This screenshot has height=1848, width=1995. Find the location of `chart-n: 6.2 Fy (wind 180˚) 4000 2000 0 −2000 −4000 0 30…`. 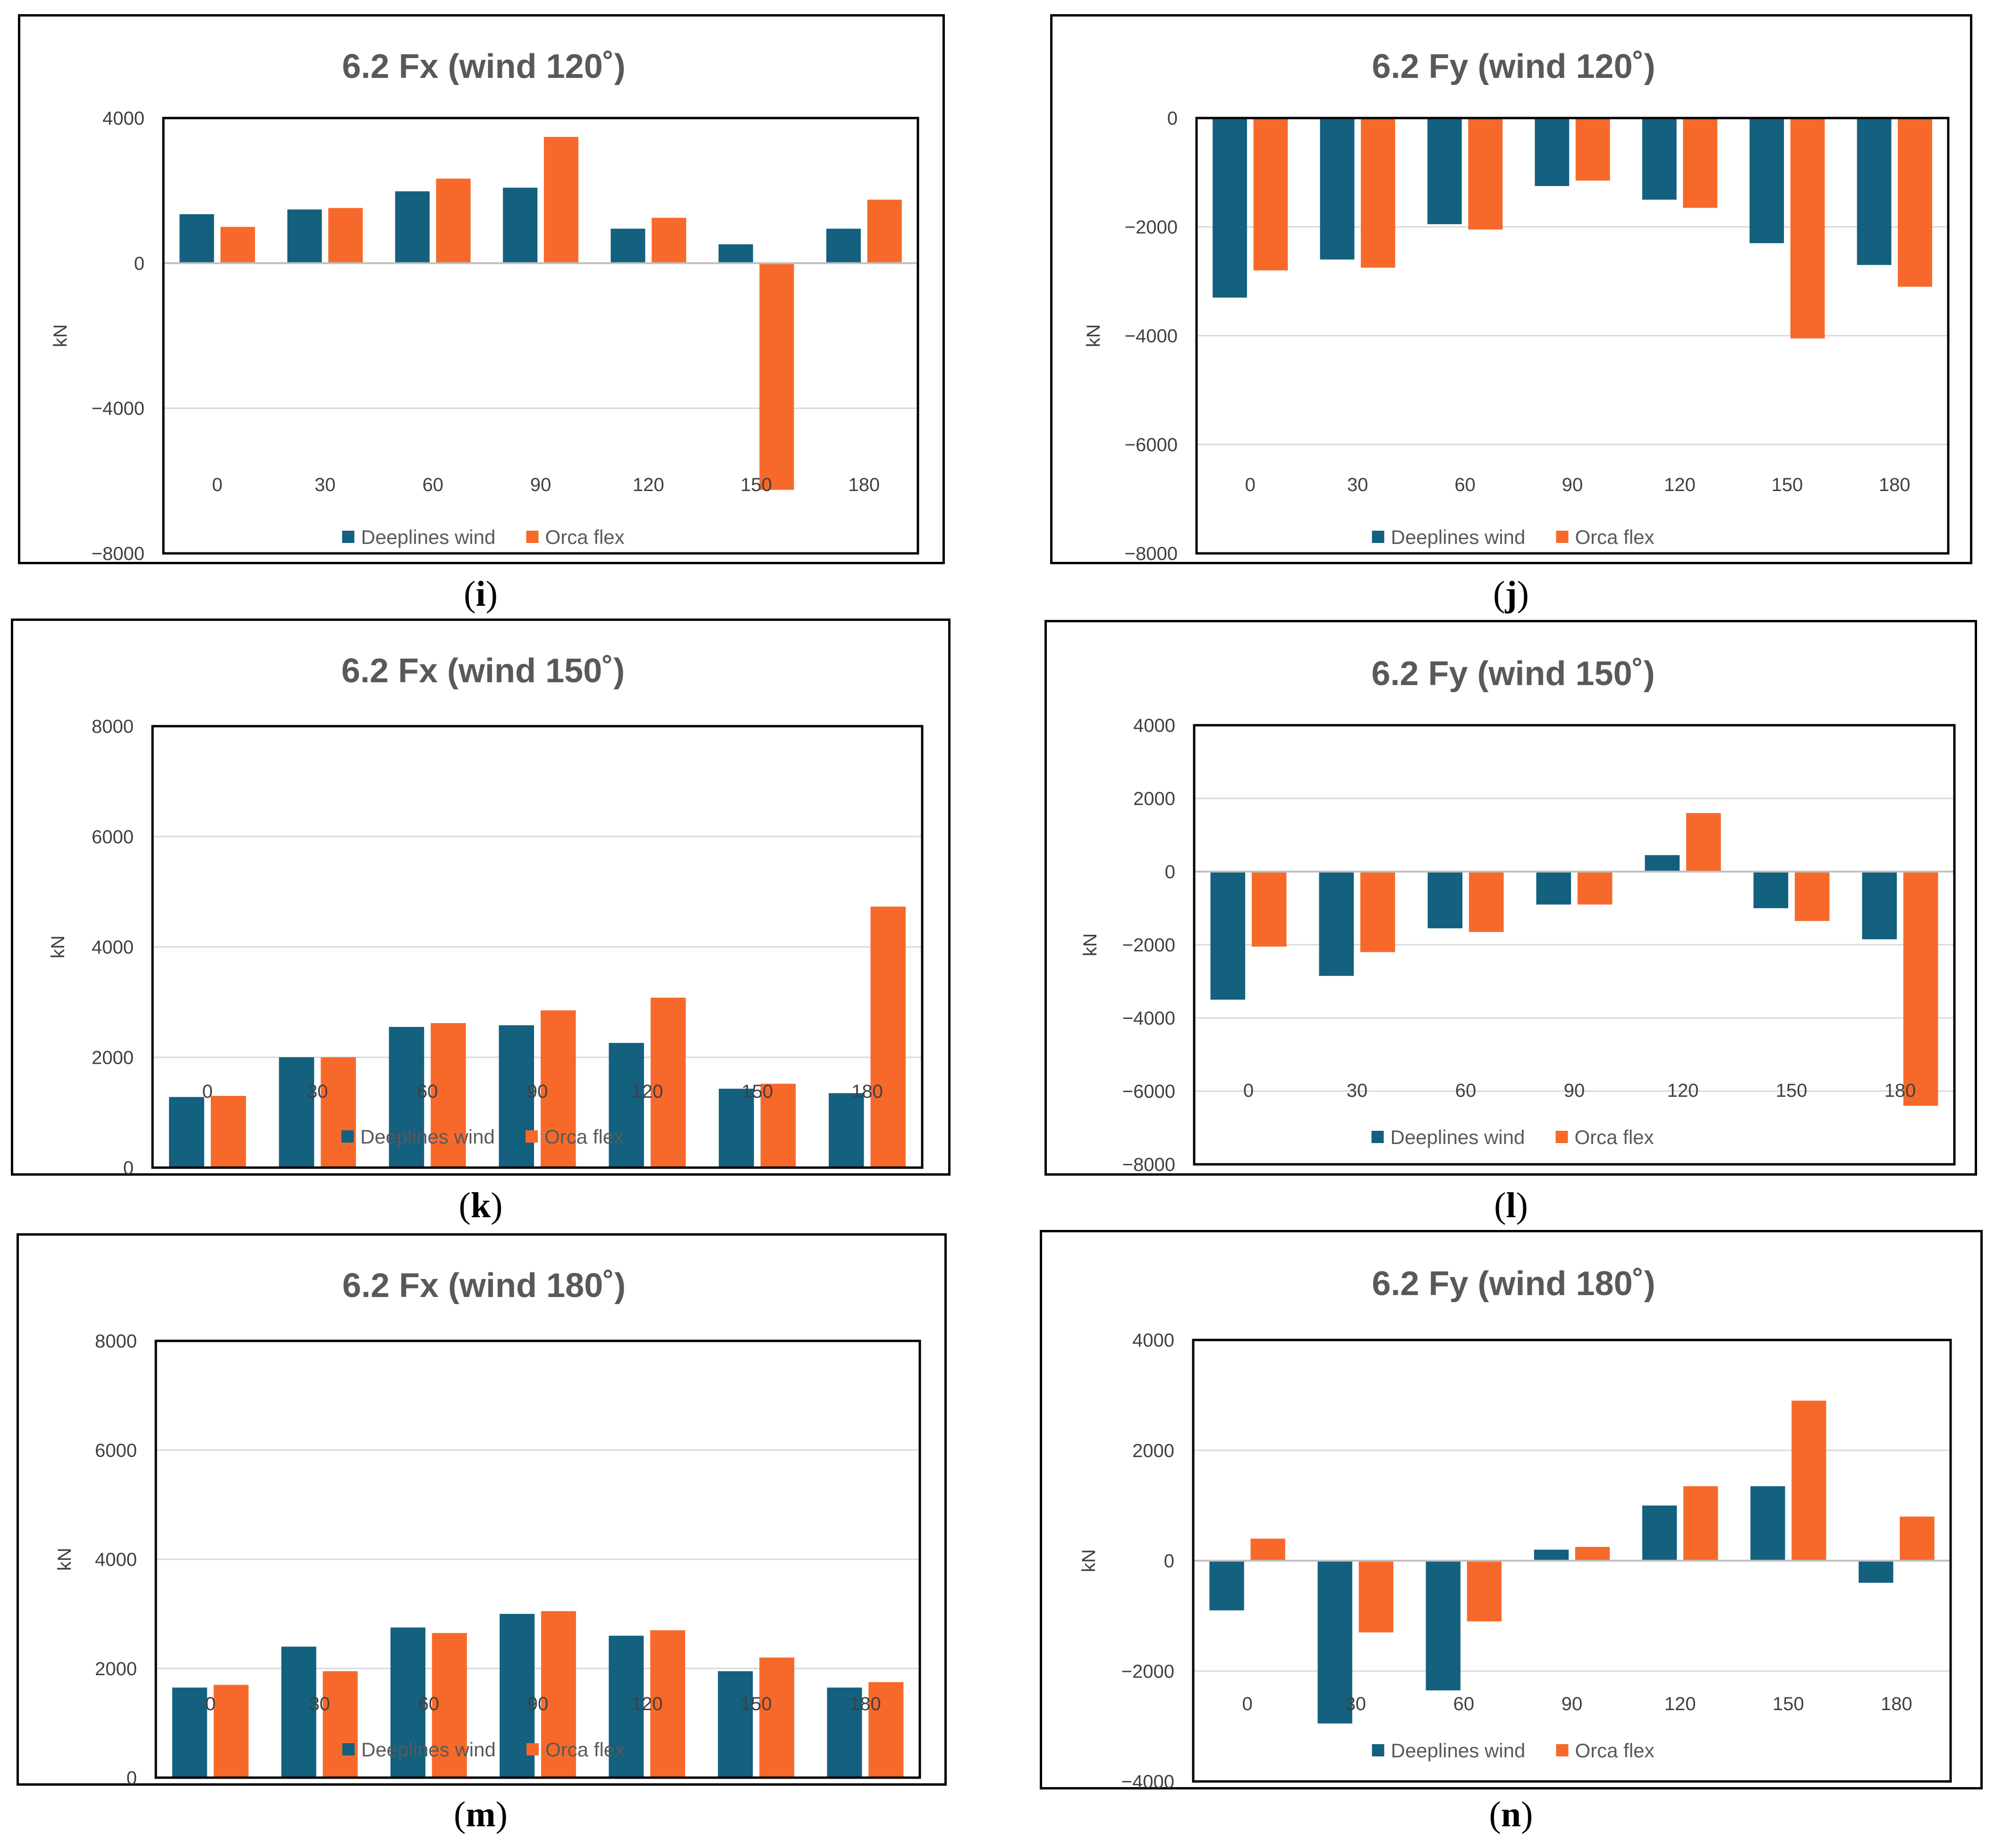

chart-n: 6.2 Fy (wind 180˚) 4000 2000 0 −2000 −4000 0 30… is located at coordinates (1515, 1528).